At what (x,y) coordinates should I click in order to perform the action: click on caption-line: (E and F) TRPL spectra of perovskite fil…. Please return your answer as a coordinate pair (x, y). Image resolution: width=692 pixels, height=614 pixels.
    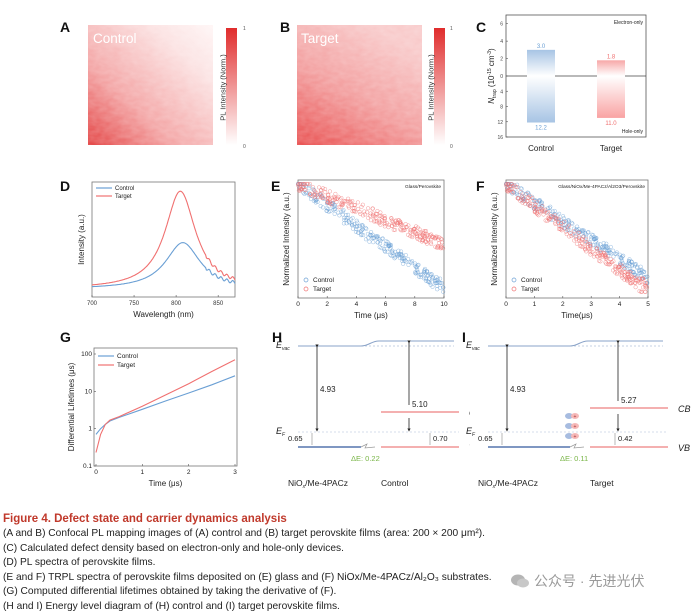
    Looking at the image, I should click on (247, 577).